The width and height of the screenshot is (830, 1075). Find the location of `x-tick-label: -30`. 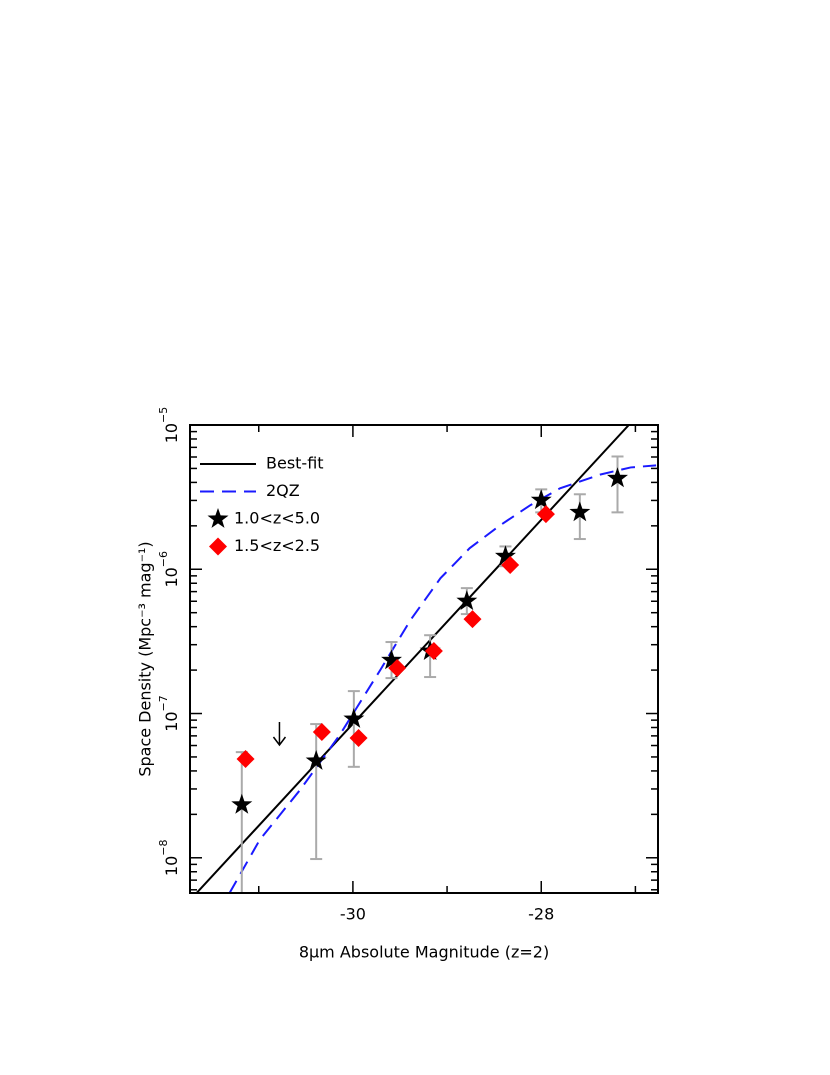

x-tick-label: -30 is located at coordinates (353, 914).